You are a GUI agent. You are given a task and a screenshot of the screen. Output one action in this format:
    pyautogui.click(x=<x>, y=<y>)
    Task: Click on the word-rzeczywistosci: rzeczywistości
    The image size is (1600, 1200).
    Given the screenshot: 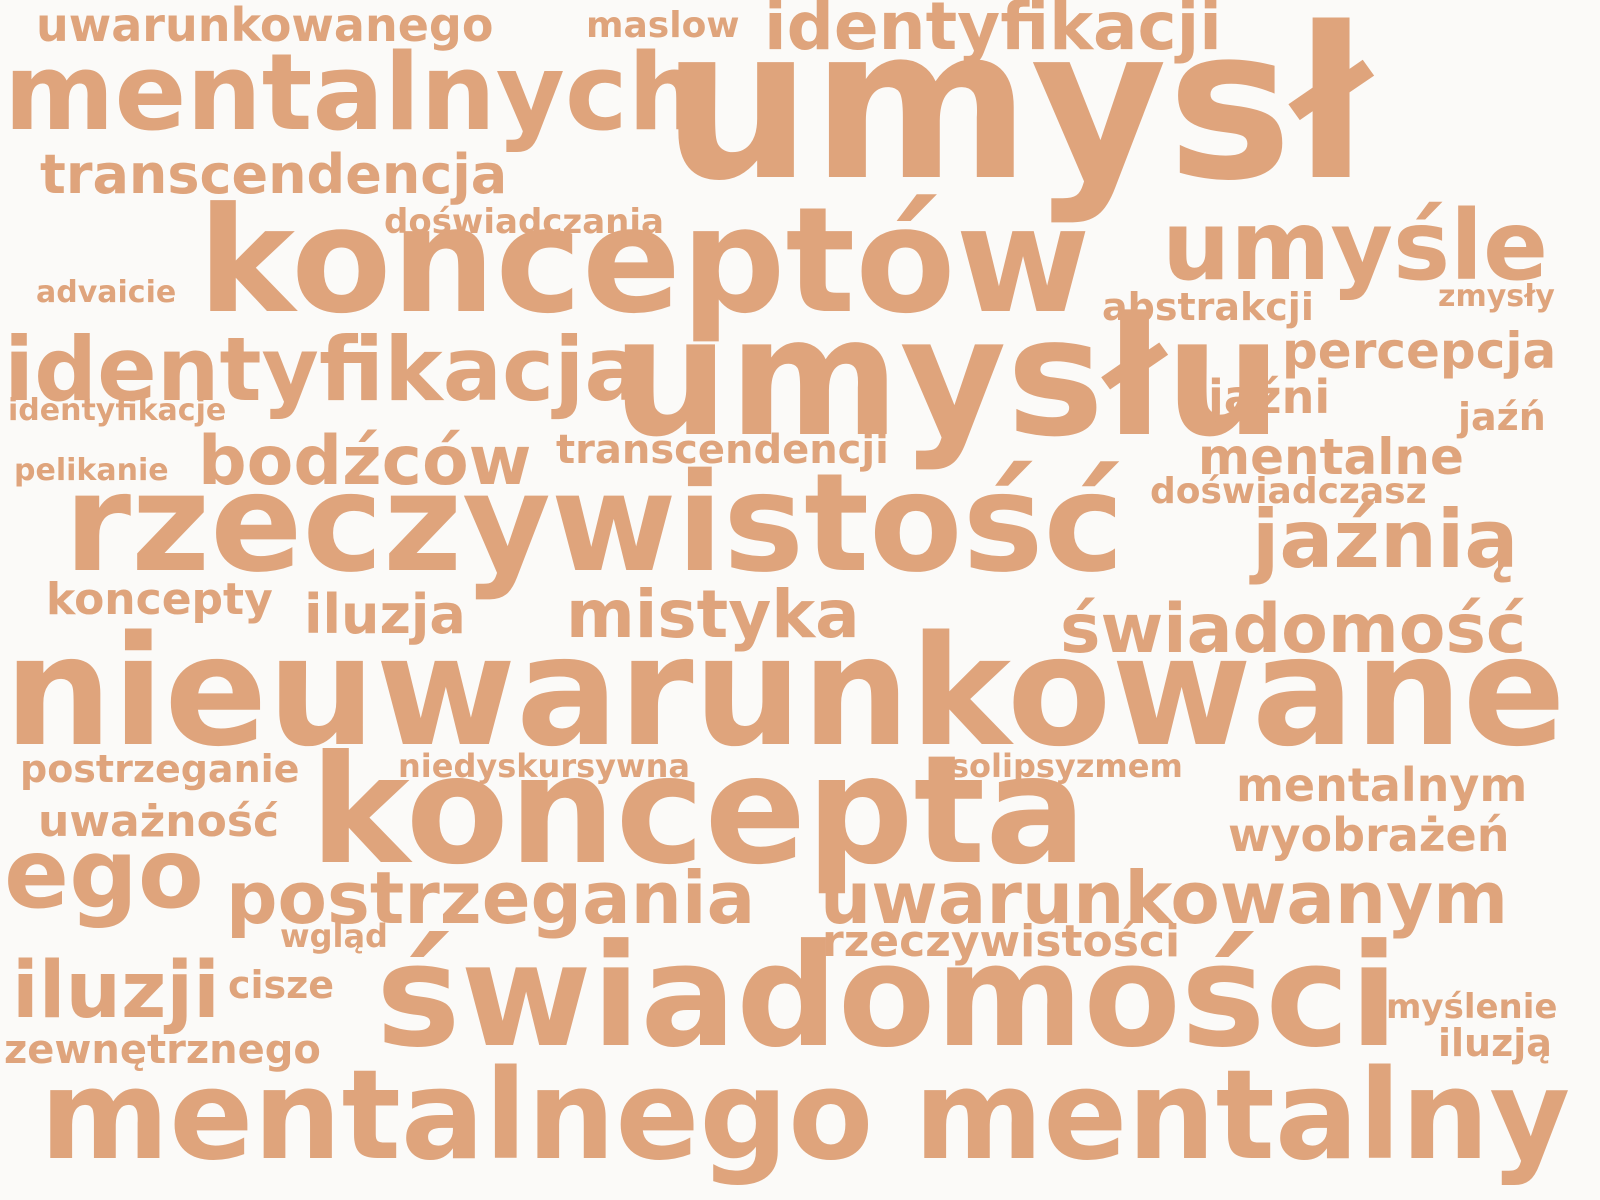 What is the action you would take?
    pyautogui.click(x=1001, y=941)
    